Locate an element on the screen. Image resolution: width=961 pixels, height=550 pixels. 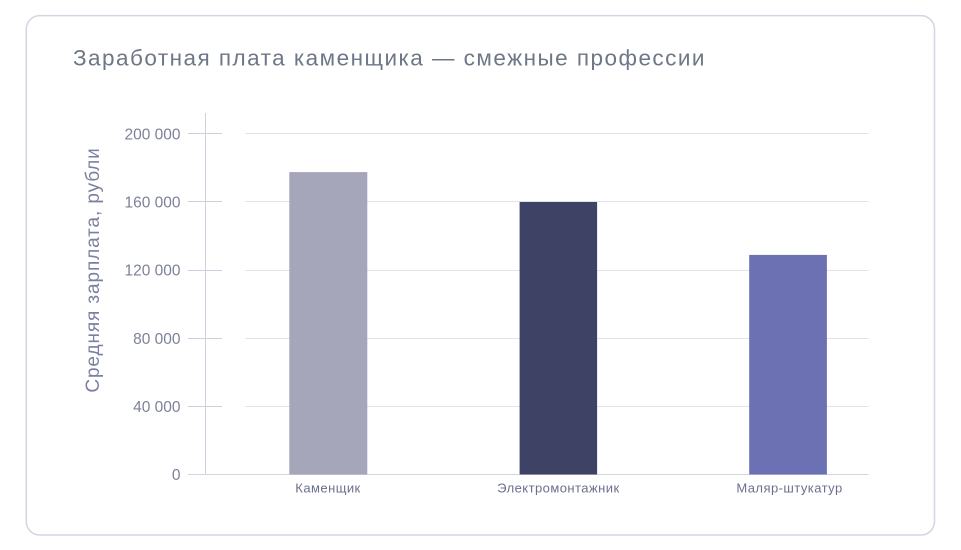
svg-text: 160 000 is located at coordinates (152, 203).